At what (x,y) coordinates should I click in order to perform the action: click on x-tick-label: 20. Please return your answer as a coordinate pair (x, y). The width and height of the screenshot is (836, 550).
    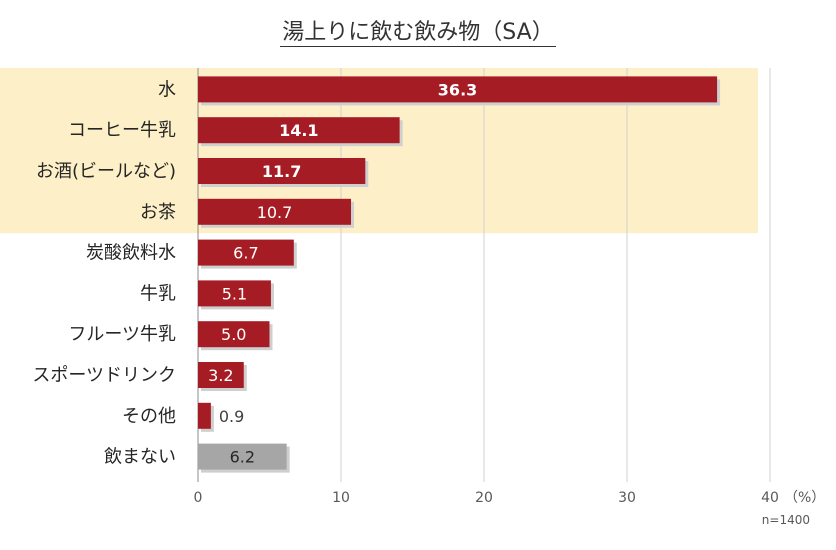
    Looking at the image, I should click on (484, 498).